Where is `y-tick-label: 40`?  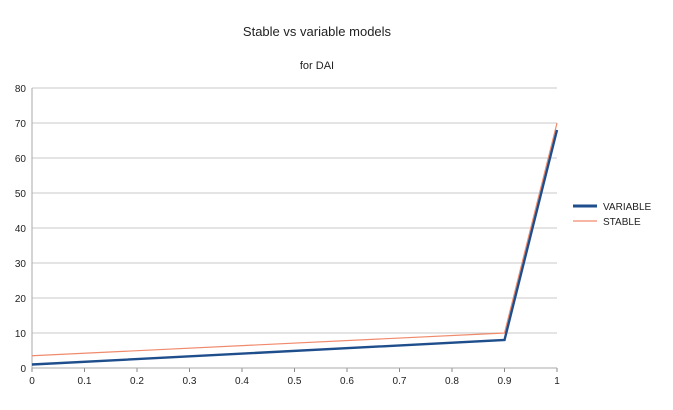
y-tick-label: 40 is located at coordinates (21, 229).